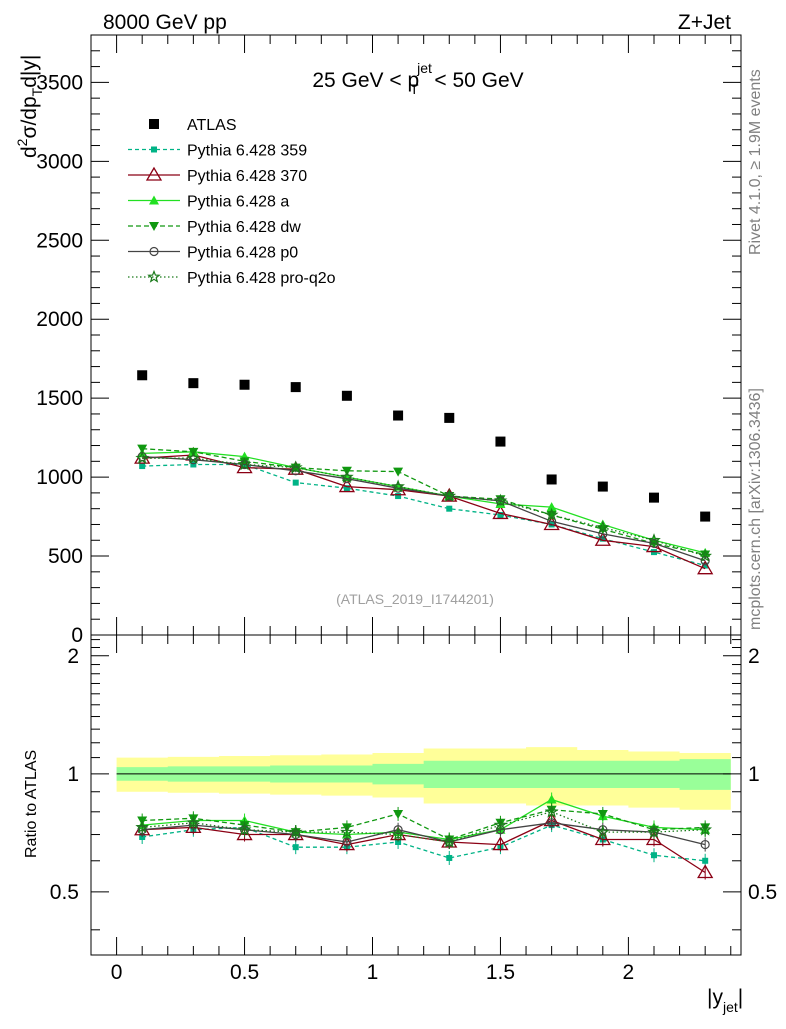 This screenshot has width=786, height=1029. What do you see at coordinates (154, 251) in the screenshot?
I see `legend-pythia-6-428-p0-marker` at bounding box center [154, 251].